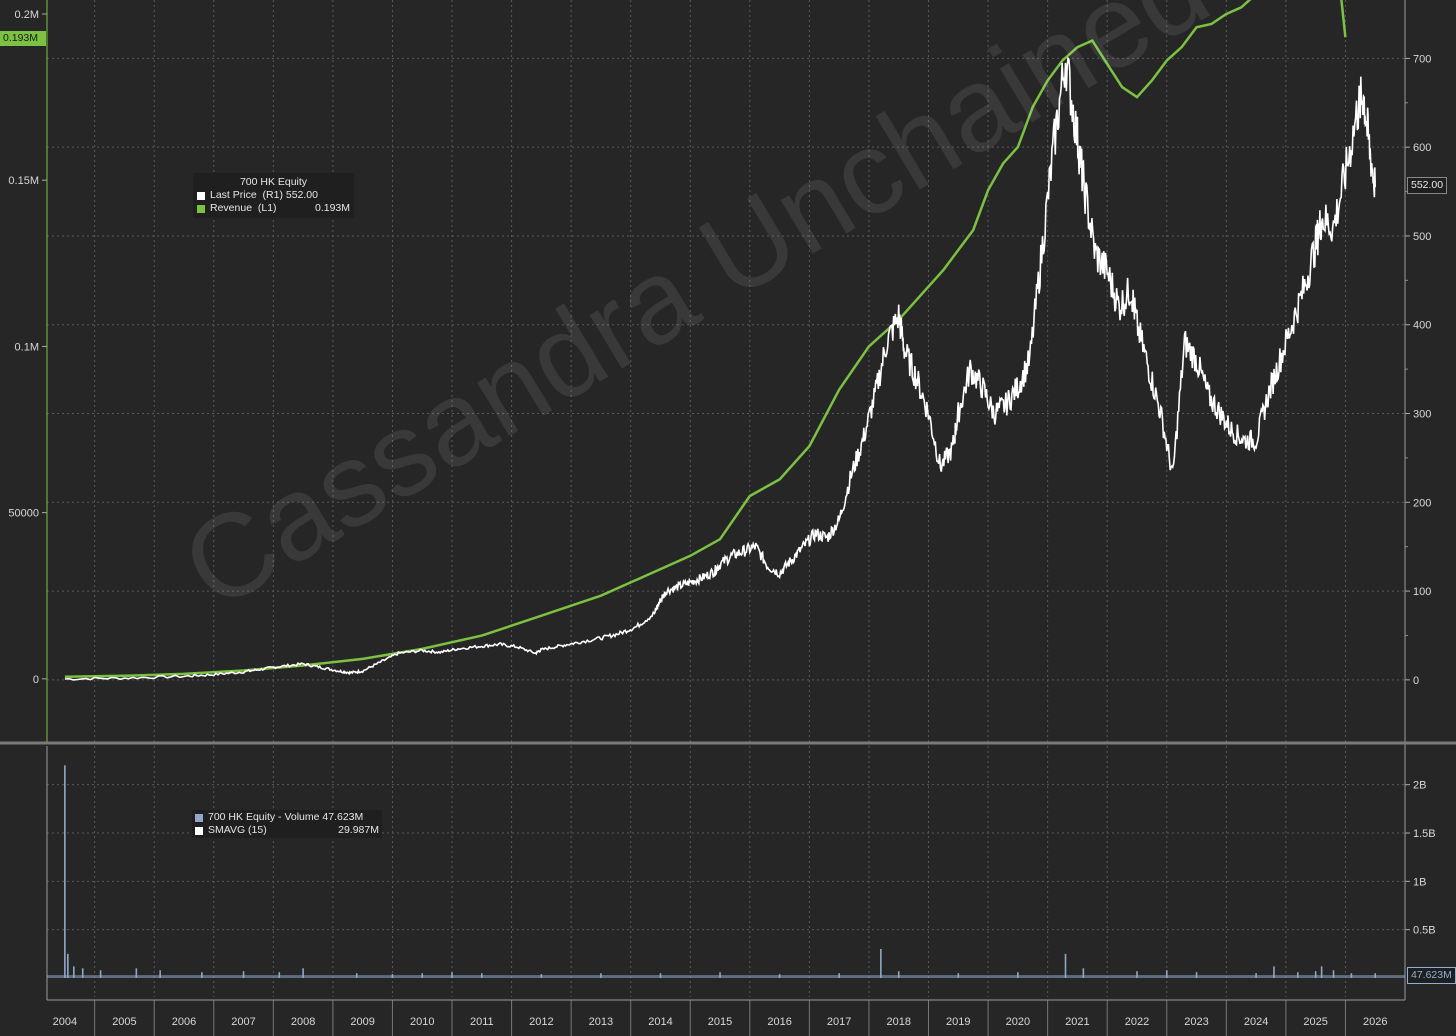  What do you see at coordinates (23, 181) in the screenshot?
I see `left-axis-tick: 0.15M` at bounding box center [23, 181].